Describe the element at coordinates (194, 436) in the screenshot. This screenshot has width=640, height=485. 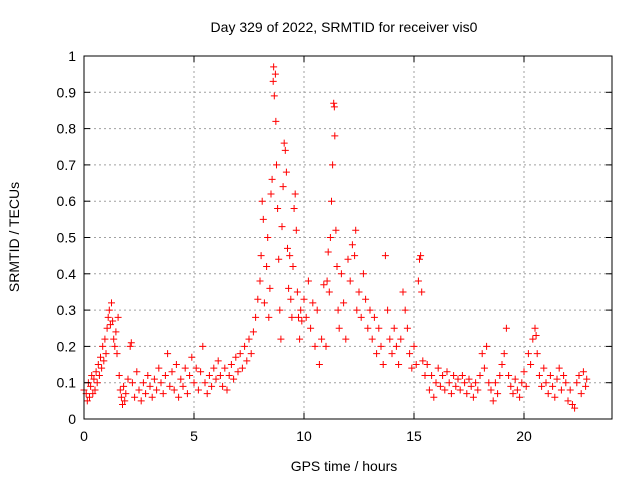
I see `x-tick-label: 5` at that location.